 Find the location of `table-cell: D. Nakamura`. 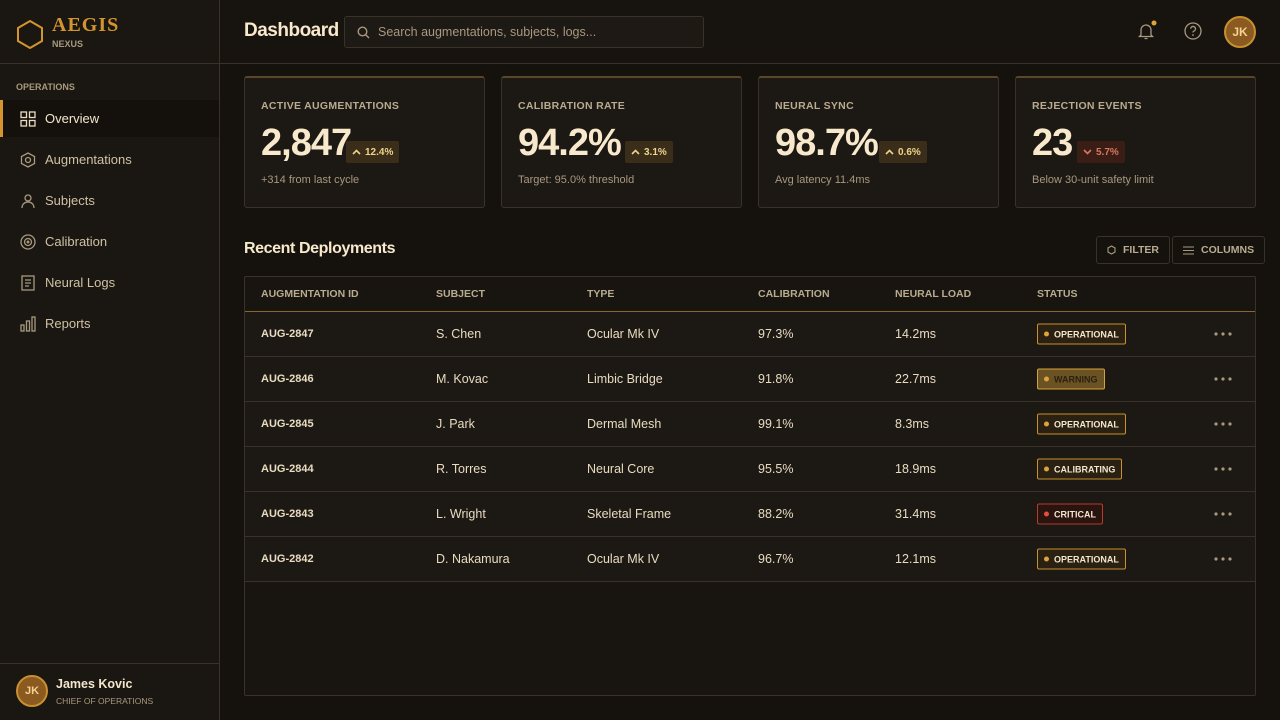

table-cell: D. Nakamura is located at coordinates (473, 559).